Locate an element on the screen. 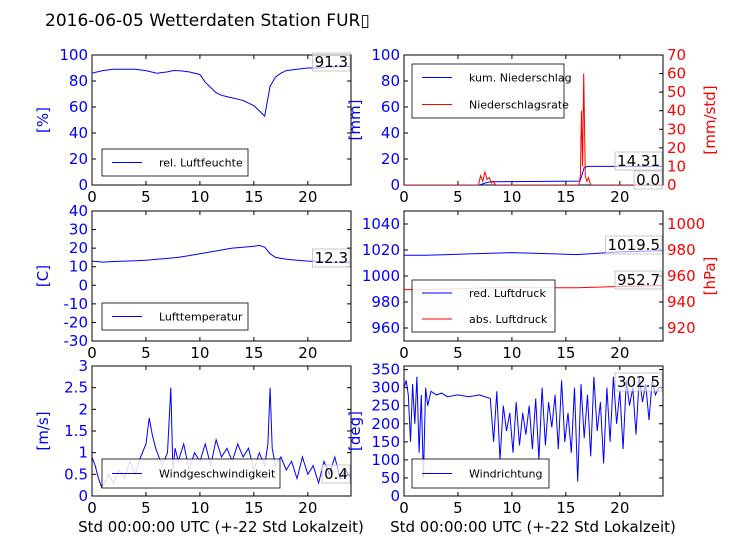  precipitation-y2-axis-label: [mm/std] is located at coordinates (710, 119).